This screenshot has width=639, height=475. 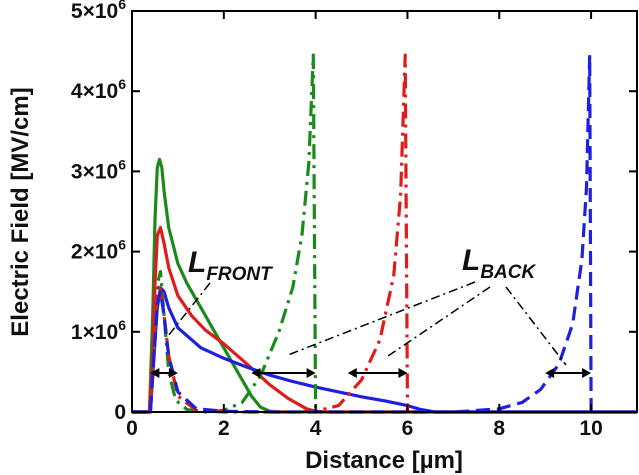 I want to click on x-axis-label: Distance [µm], so click(x=384, y=460).